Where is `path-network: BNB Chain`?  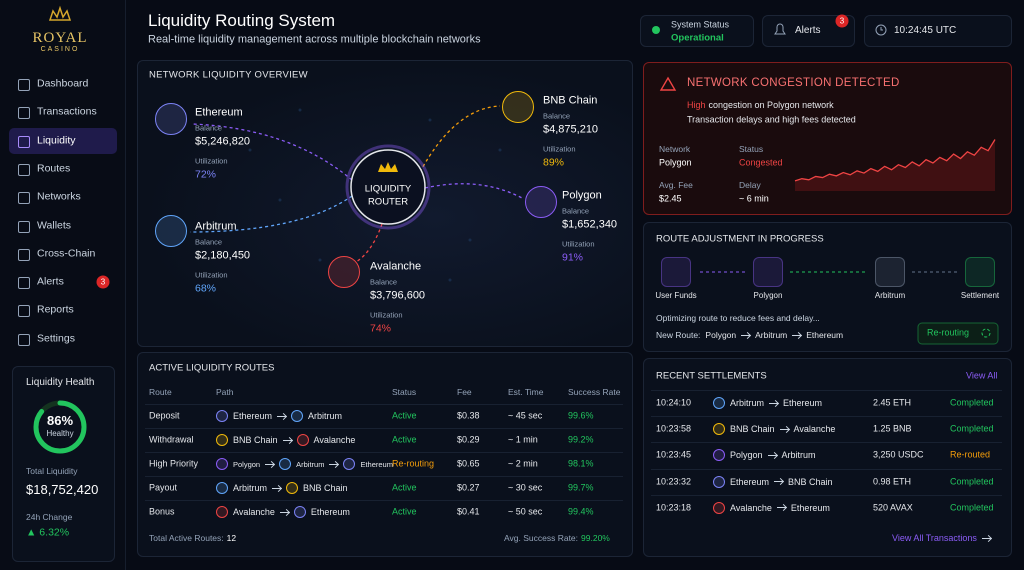 path-network: BNB Chain is located at coordinates (255, 440).